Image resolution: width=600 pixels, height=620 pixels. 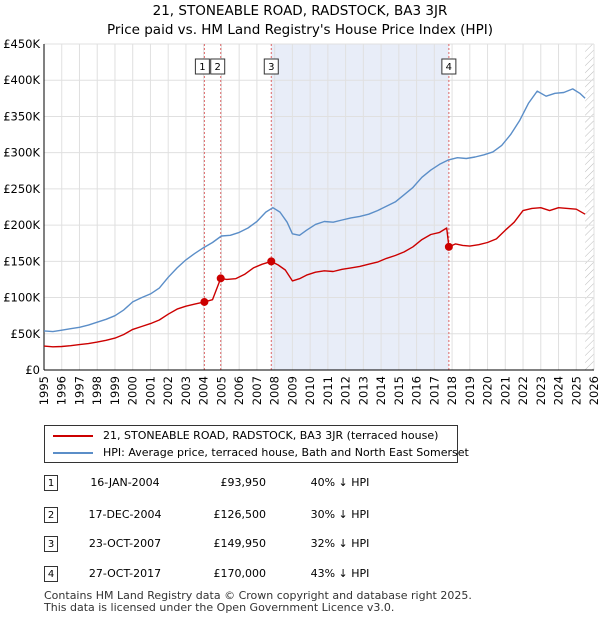 What do you see at coordinates (589, 207) in the screenshot?
I see `forecast-hatch-area` at bounding box center [589, 207].